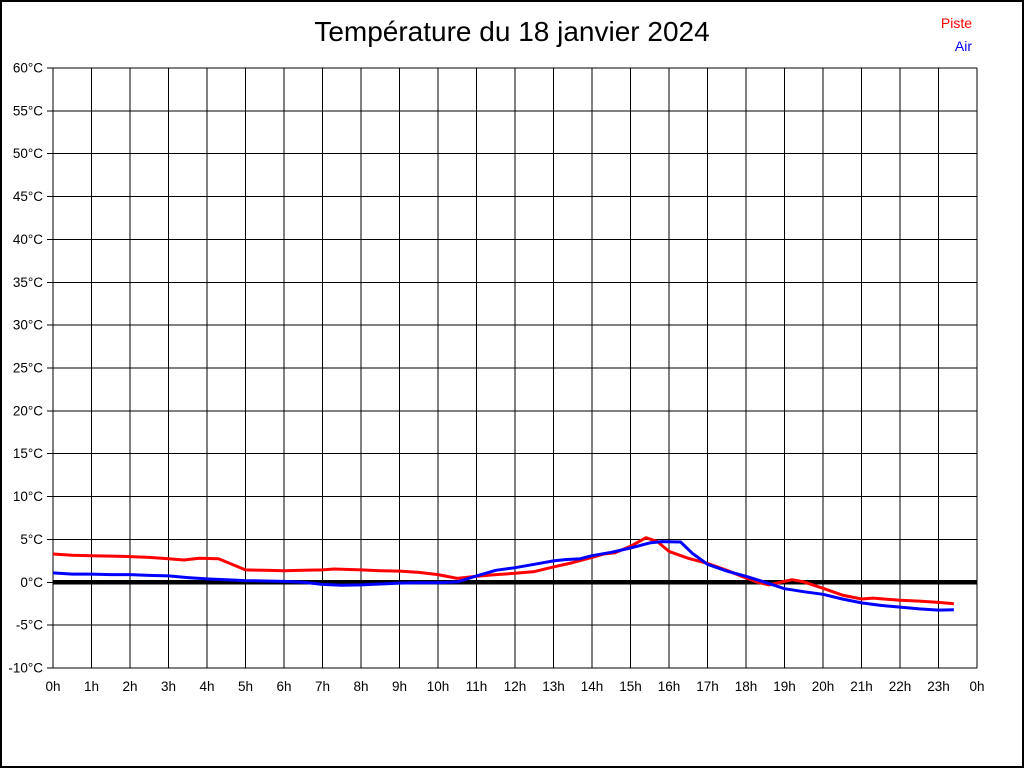 The height and width of the screenshot is (768, 1024). Describe the element at coordinates (28, 110) in the screenshot. I see `y-tick-label: 55°C` at that location.